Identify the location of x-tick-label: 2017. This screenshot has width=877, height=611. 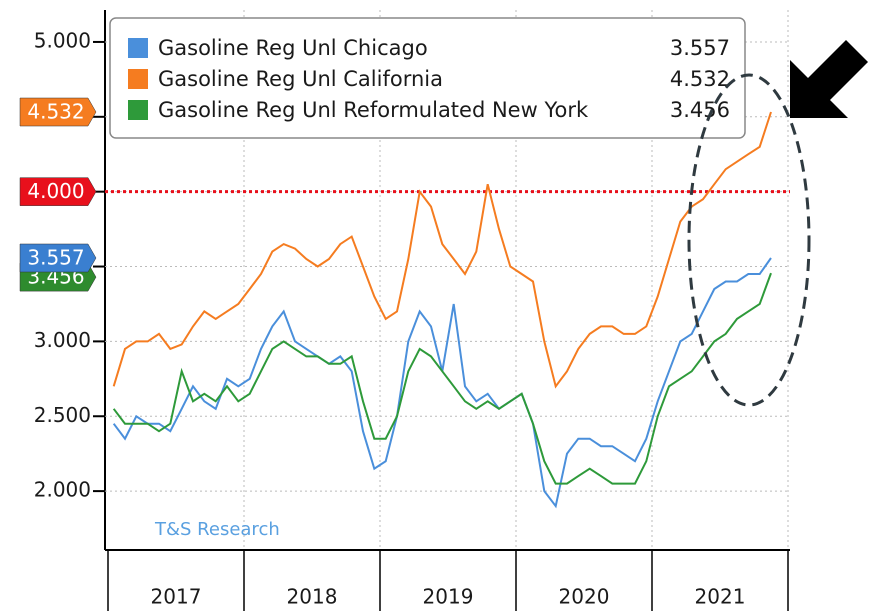
(176, 597).